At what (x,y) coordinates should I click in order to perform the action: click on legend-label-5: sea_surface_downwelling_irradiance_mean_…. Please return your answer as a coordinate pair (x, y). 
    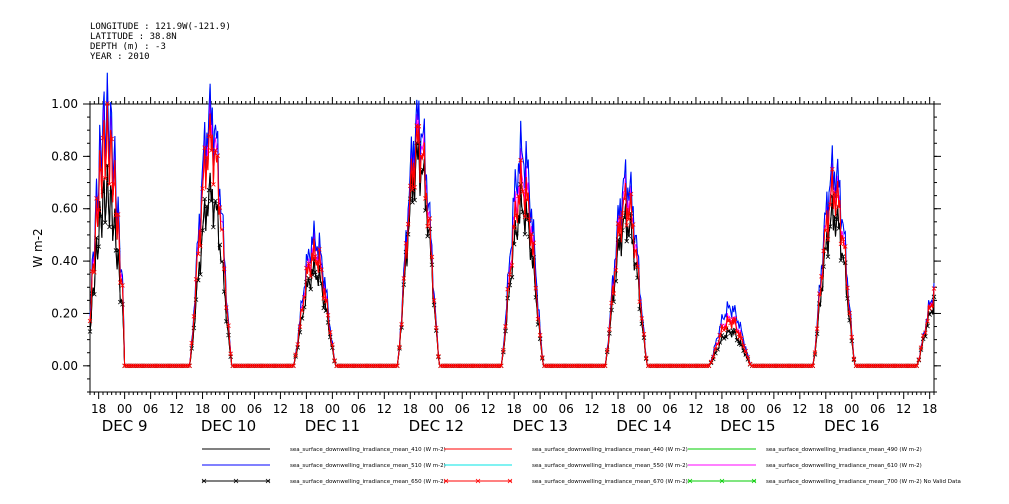
    Looking at the image, I should click on (844, 466).